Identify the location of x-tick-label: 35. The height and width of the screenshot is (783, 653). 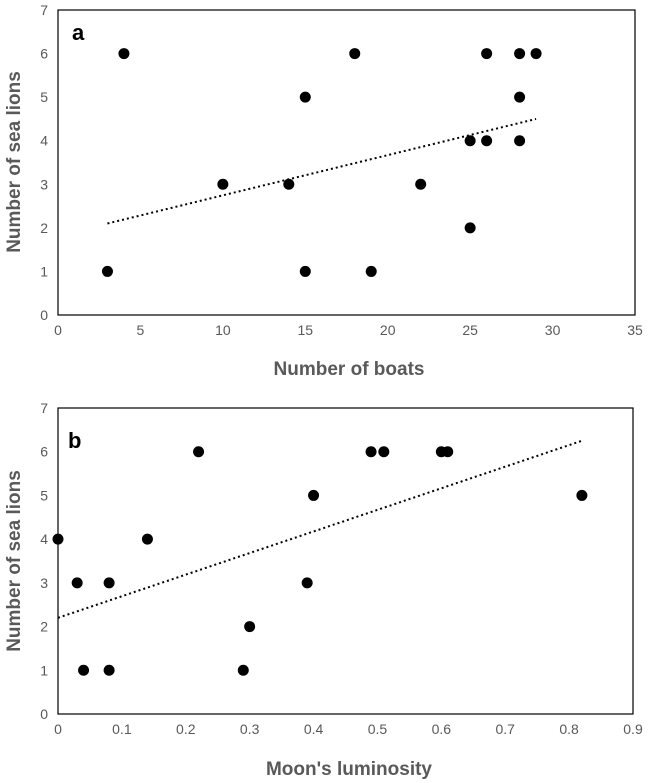
(635, 330).